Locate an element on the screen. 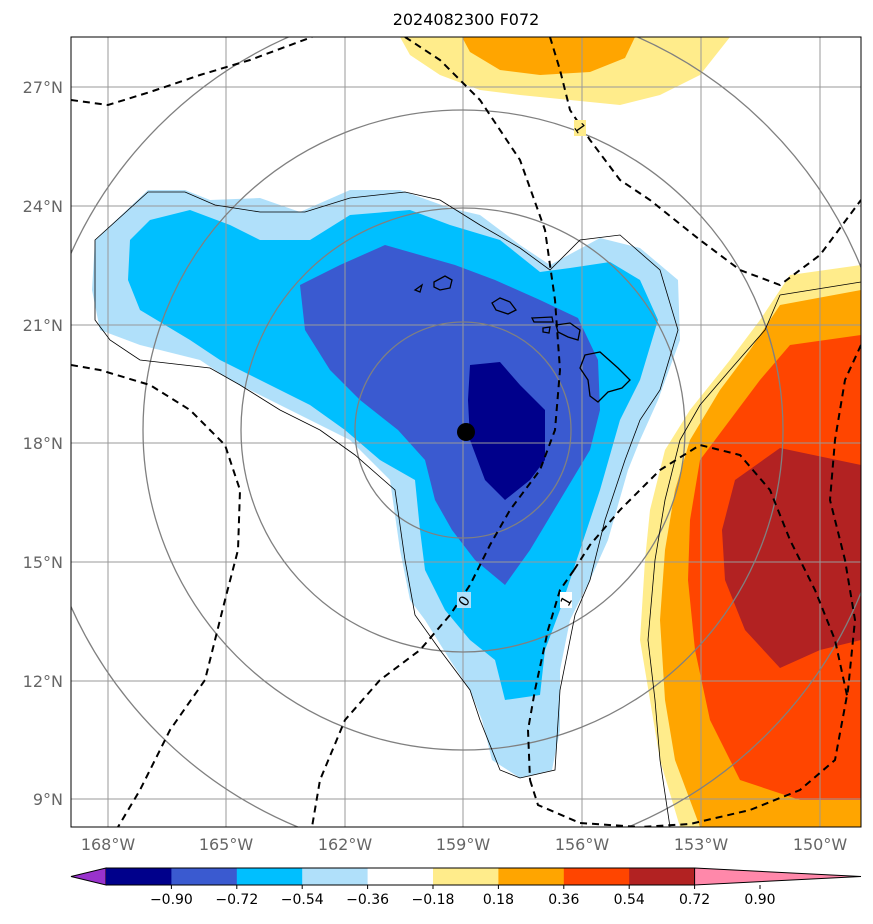 Image resolution: width=873 pixels, height=924 pixels. lon-tick-label: 159°W is located at coordinates (463, 844).